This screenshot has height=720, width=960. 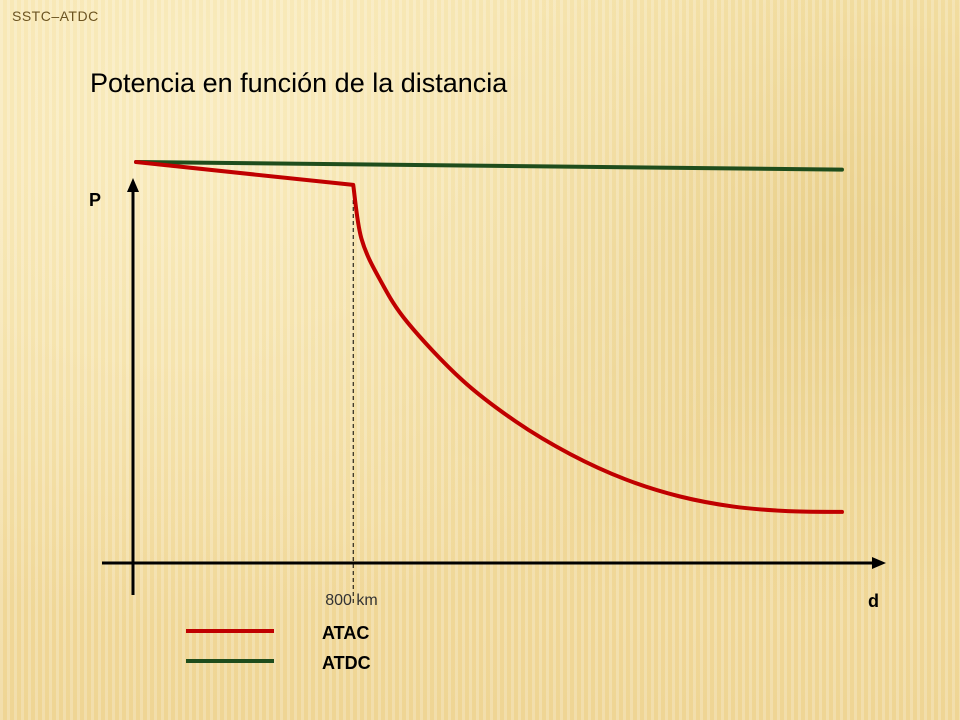 I want to click on y-axis-arrow, so click(x=133, y=185).